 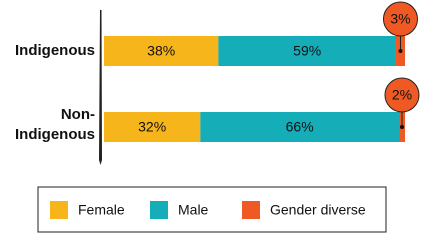 I want to click on legend-label: Female, so click(x=101, y=210).